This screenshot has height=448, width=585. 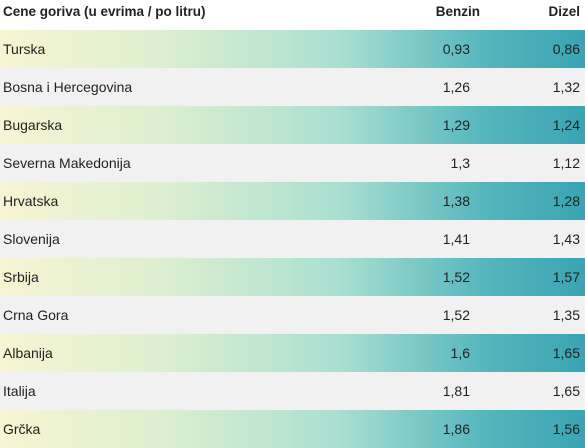 What do you see at coordinates (456, 239) in the screenshot?
I see `benzin-cell: 1,41` at bounding box center [456, 239].